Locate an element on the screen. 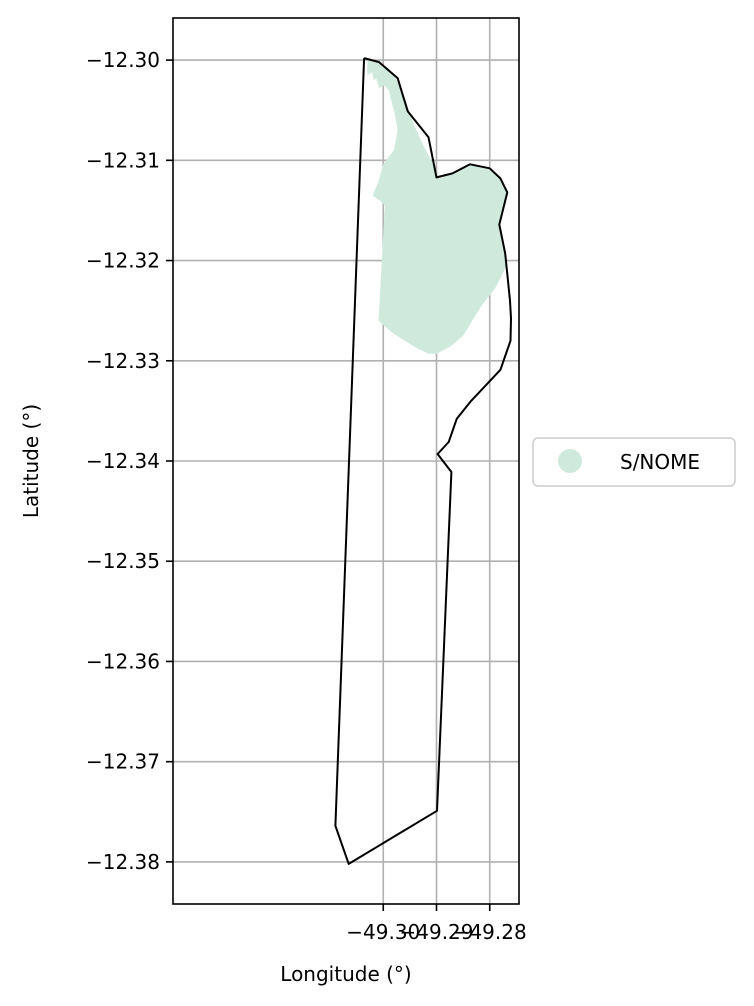  y-tick-label: −12.31 is located at coordinates (123, 160).